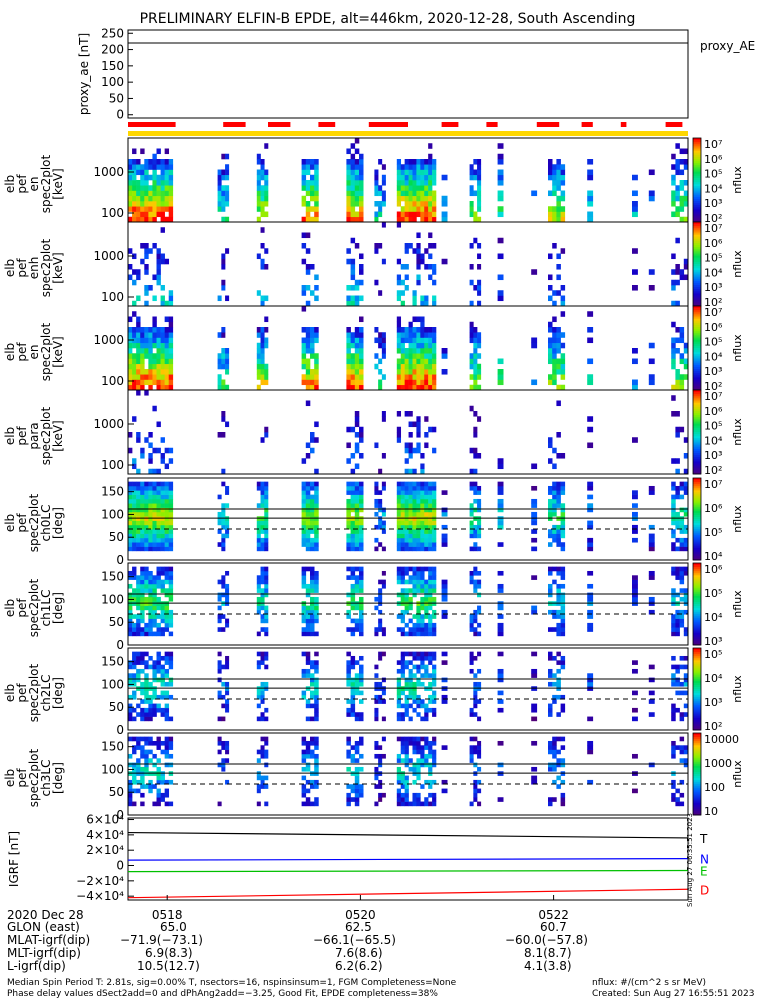 The width and height of the screenshot is (775, 1000). What do you see at coordinates (713, 272) in the screenshot?
I see `colorbar-tick-label: 10⁴` at bounding box center [713, 272].